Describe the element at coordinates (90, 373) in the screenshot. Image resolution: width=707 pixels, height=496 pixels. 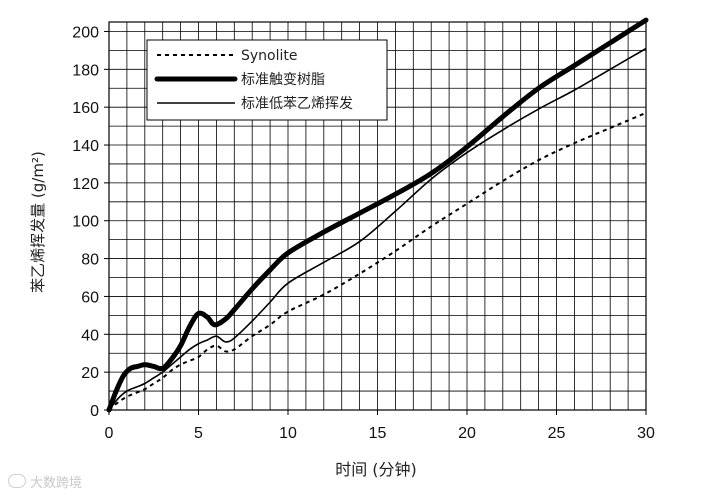
I see `y-tick-label: 20` at that location.